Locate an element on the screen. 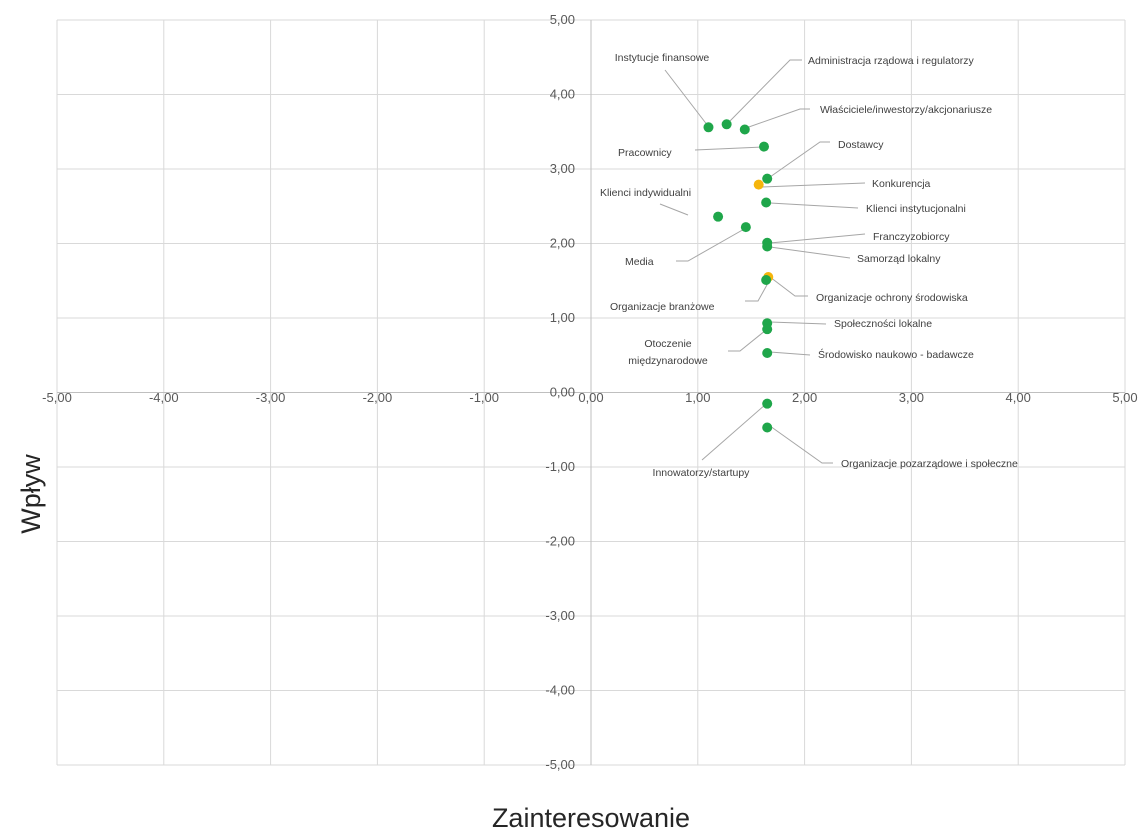 This screenshot has height=832, width=1146. y-tick-label: -5,00 is located at coordinates (560, 764).